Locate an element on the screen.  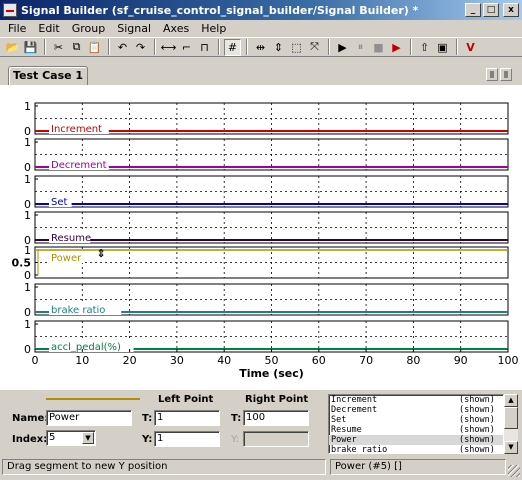
list-item-name: Increment is located at coordinates (354, 400).